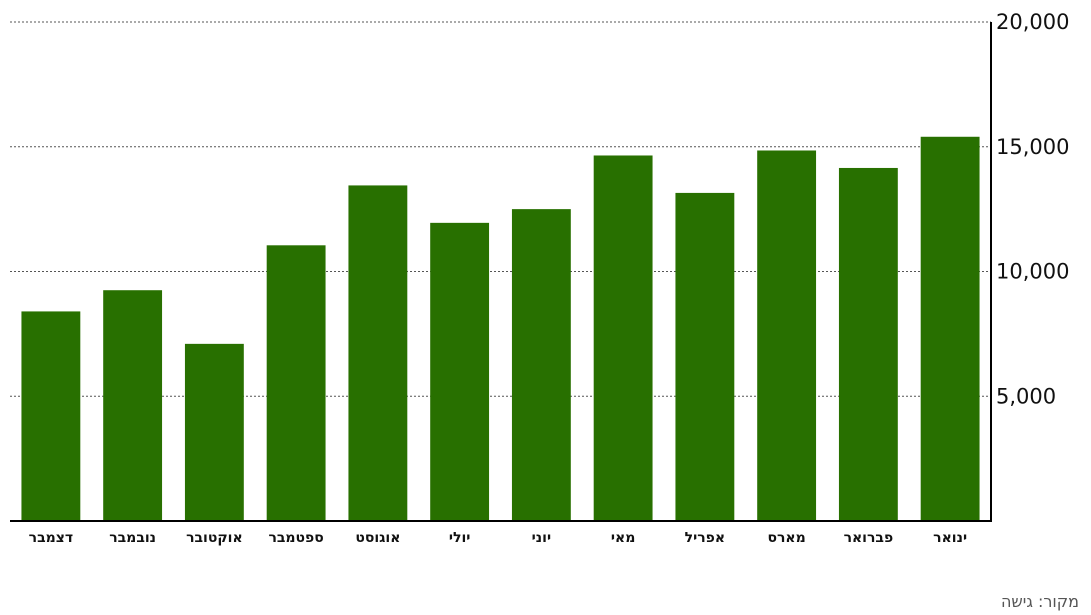 The height and width of the screenshot is (615, 1091). What do you see at coordinates (1032, 147) in the screenshot?
I see `y-tick-label: 15,000` at bounding box center [1032, 147].